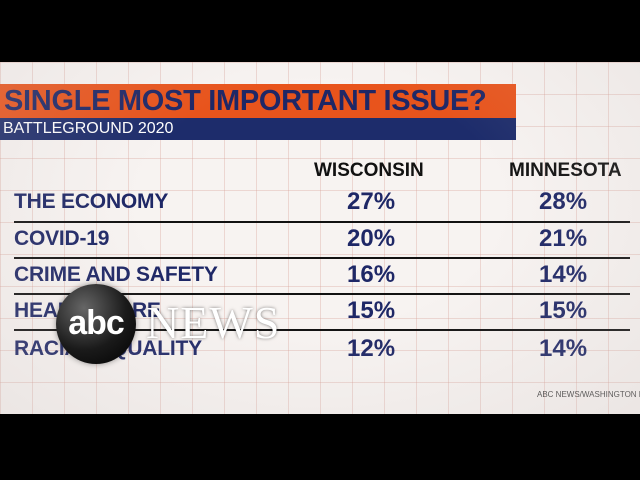 The height and width of the screenshot is (480, 640). Describe the element at coordinates (258, 129) in the screenshot. I see `subtitle-bar: BATTLEGROUND 2020` at that location.